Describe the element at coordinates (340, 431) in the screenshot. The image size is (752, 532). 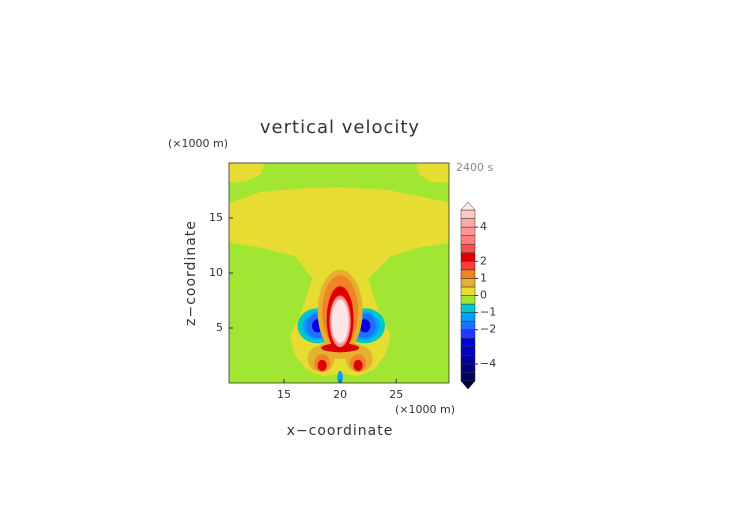
I see `x-axis-label: x−coordinate` at that location.